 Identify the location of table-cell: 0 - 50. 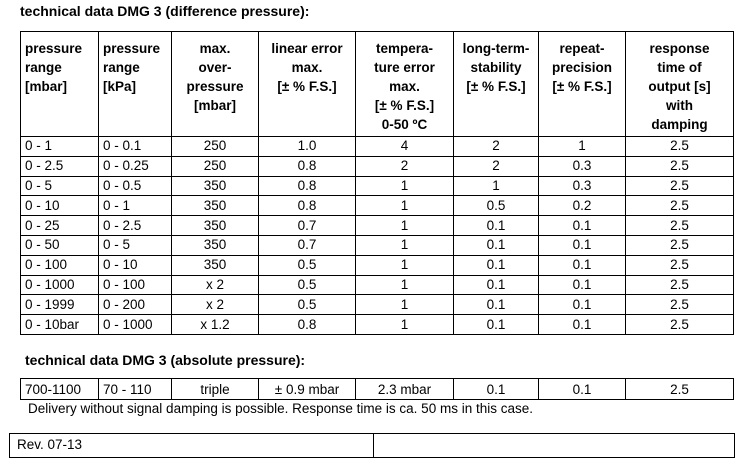
(59, 245).